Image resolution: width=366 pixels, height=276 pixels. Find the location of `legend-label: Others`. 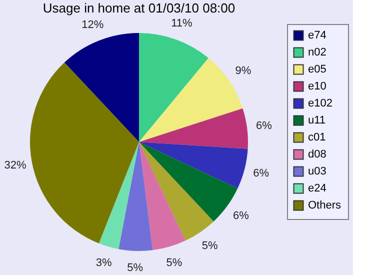

legend-label: Others is located at coordinates (325, 206).